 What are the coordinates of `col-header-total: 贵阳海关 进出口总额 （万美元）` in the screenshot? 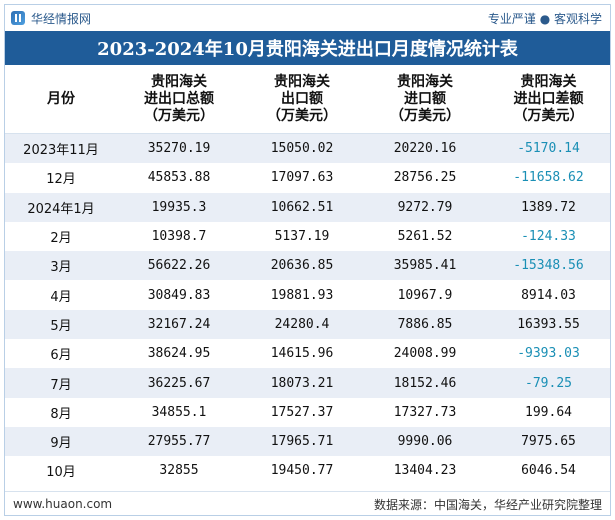 It's located at (179, 99).